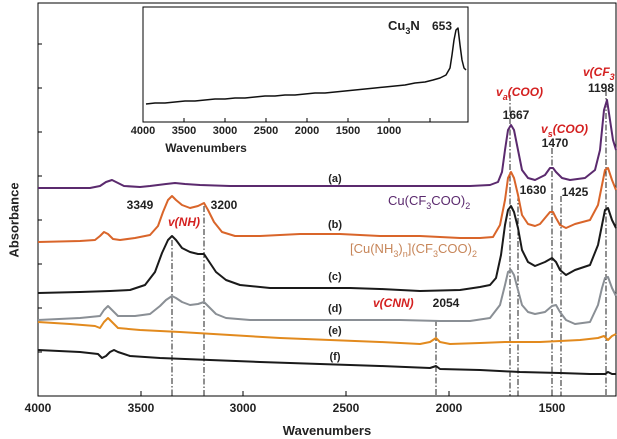 Image resolution: width=617 pixels, height=439 pixels. What do you see at coordinates (327, 297) in the screenshot?
I see `spectrum-d` at bounding box center [327, 297].